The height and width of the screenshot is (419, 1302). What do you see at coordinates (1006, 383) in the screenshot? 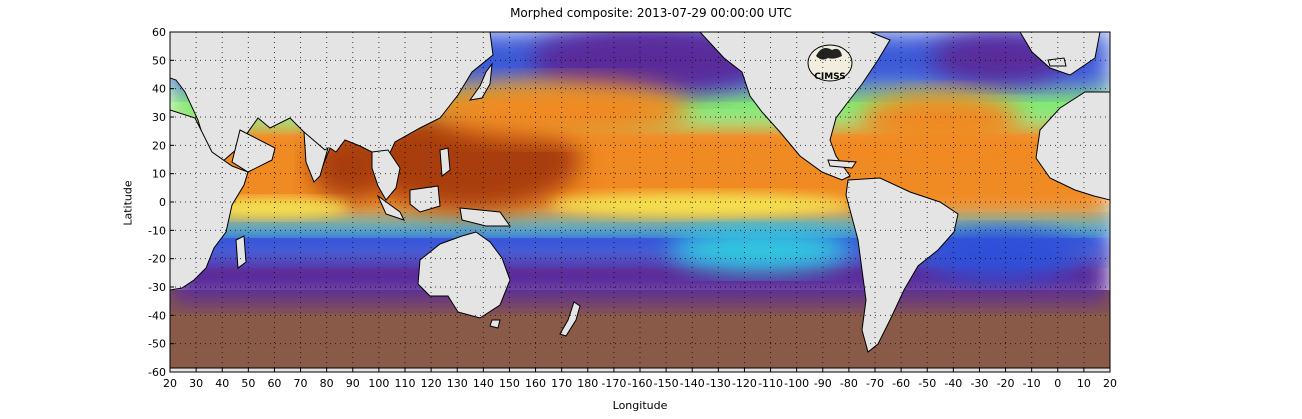
I see `x-tick-label: -20` at bounding box center [1006, 383].